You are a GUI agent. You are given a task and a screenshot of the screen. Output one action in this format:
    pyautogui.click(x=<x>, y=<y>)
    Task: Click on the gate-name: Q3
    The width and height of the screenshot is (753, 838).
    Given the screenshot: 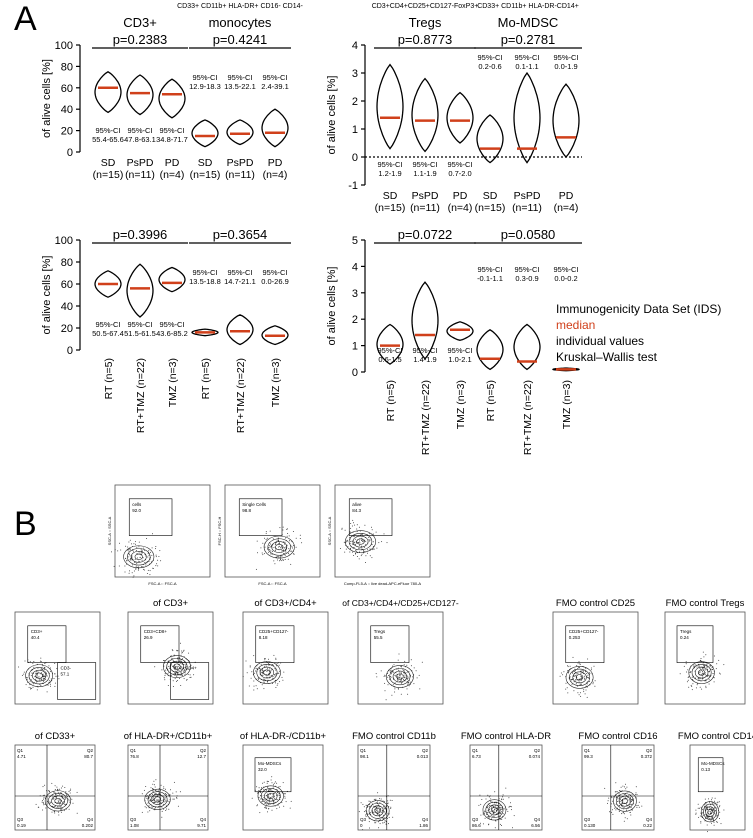 What is the action you would take?
    pyautogui.click(x=20, y=819)
    